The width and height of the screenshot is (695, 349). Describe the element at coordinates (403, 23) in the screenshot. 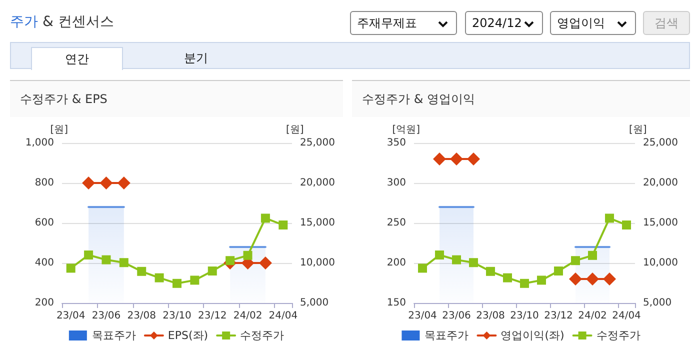

I see `text: 주재무제표` at that location.